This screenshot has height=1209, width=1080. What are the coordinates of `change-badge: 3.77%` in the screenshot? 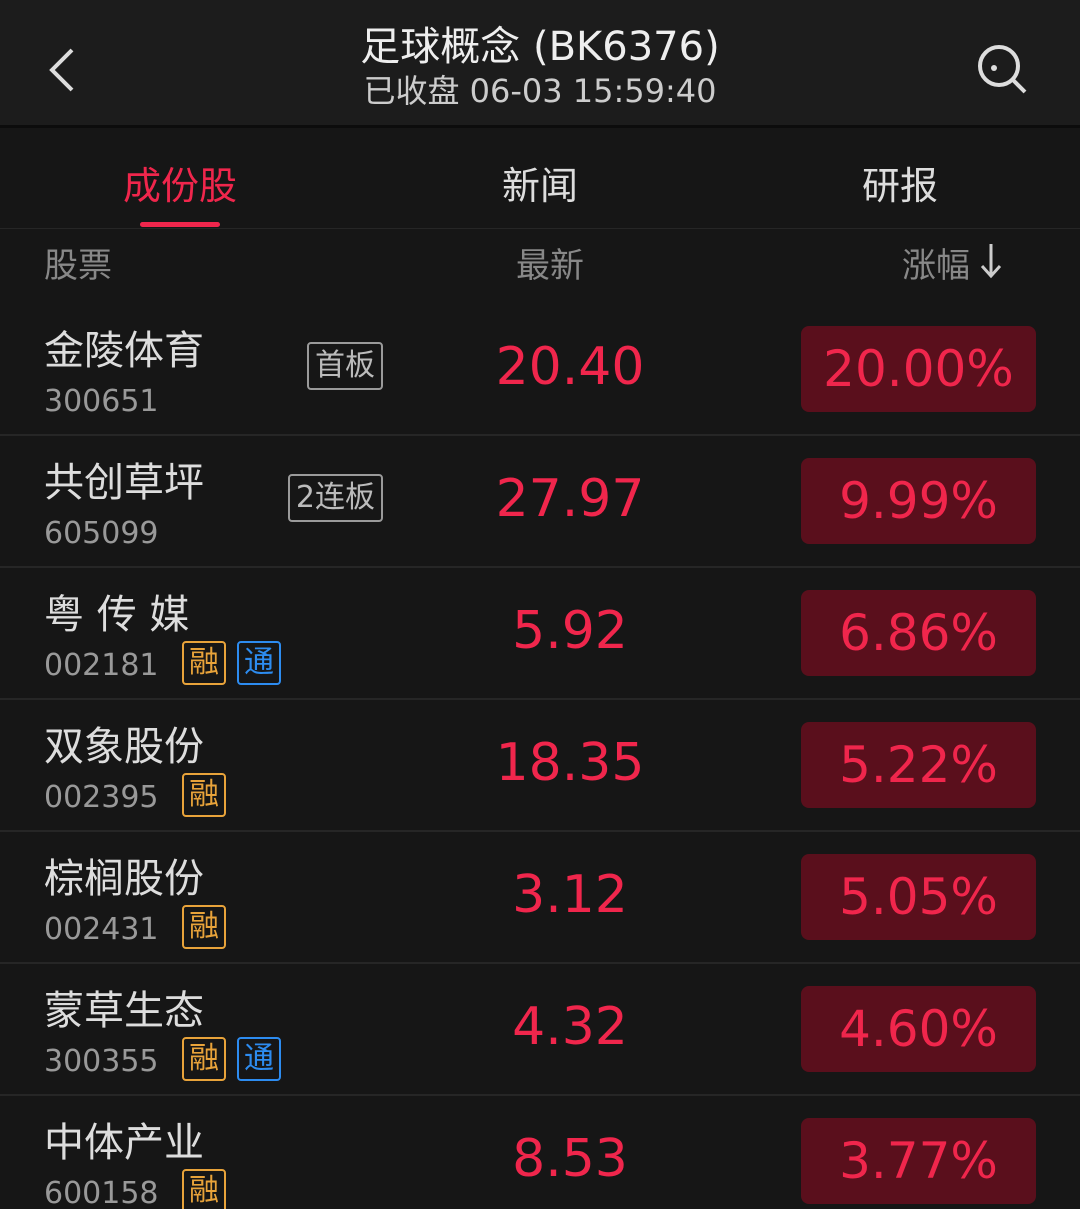 It's located at (918, 1161).